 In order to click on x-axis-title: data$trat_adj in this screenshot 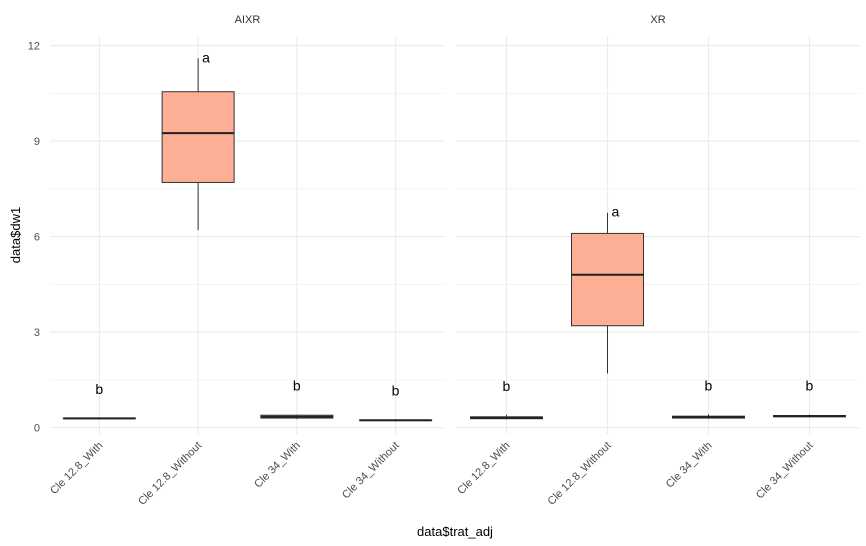, I will do `click(455, 531)`.